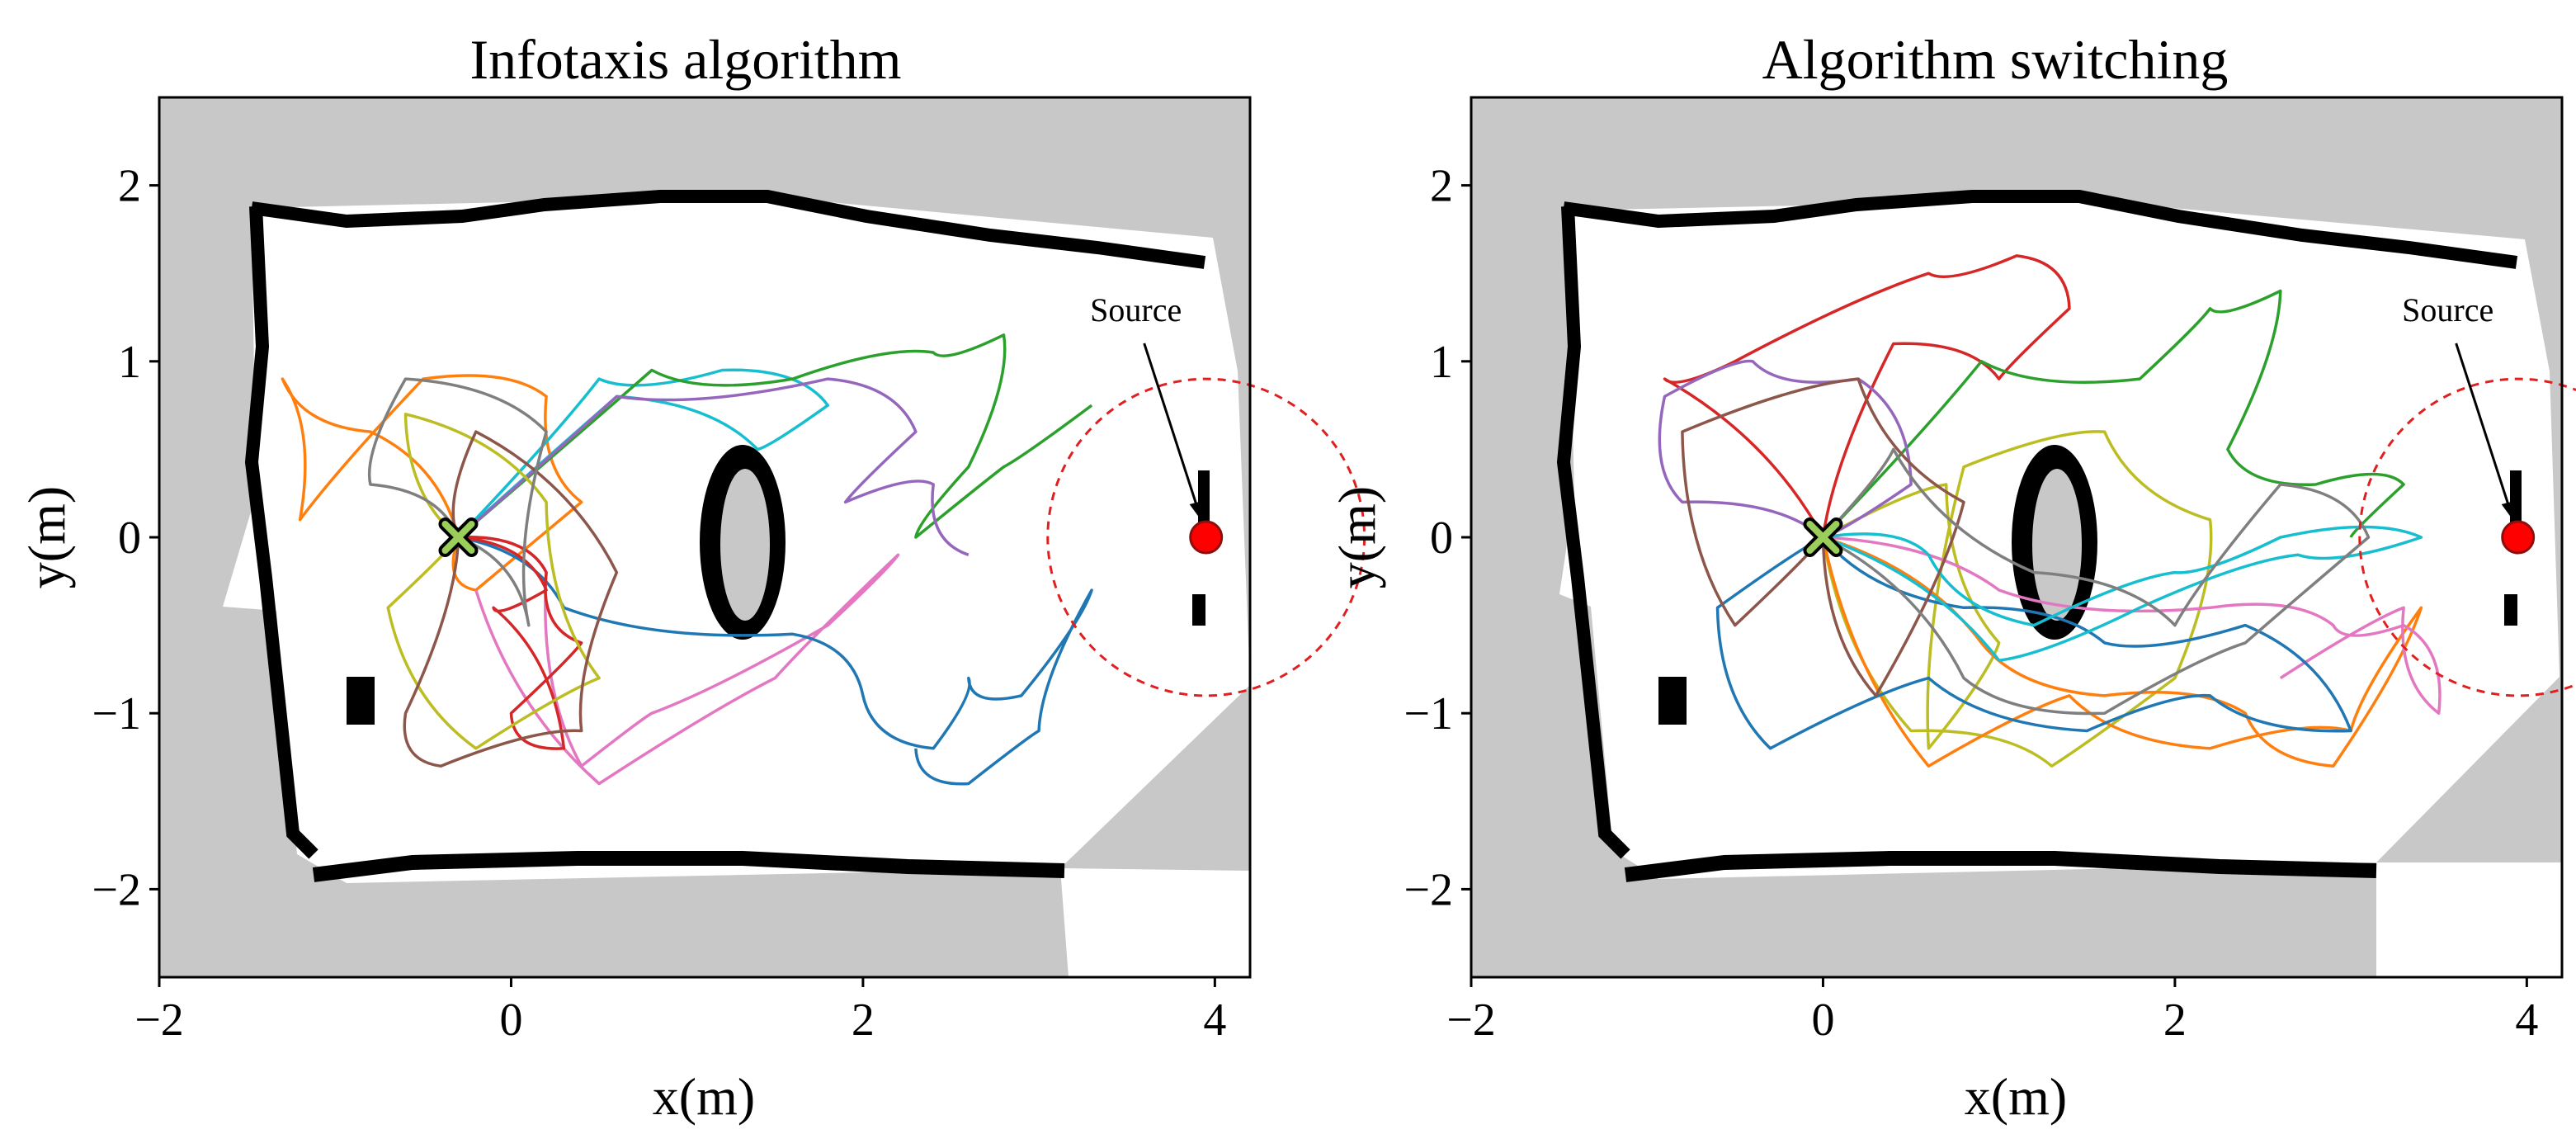 Image resolution: width=2576 pixels, height=1134 pixels. Describe the element at coordinates (2469, 920) in the screenshot. I see `map-free-space-lower-right` at that location.